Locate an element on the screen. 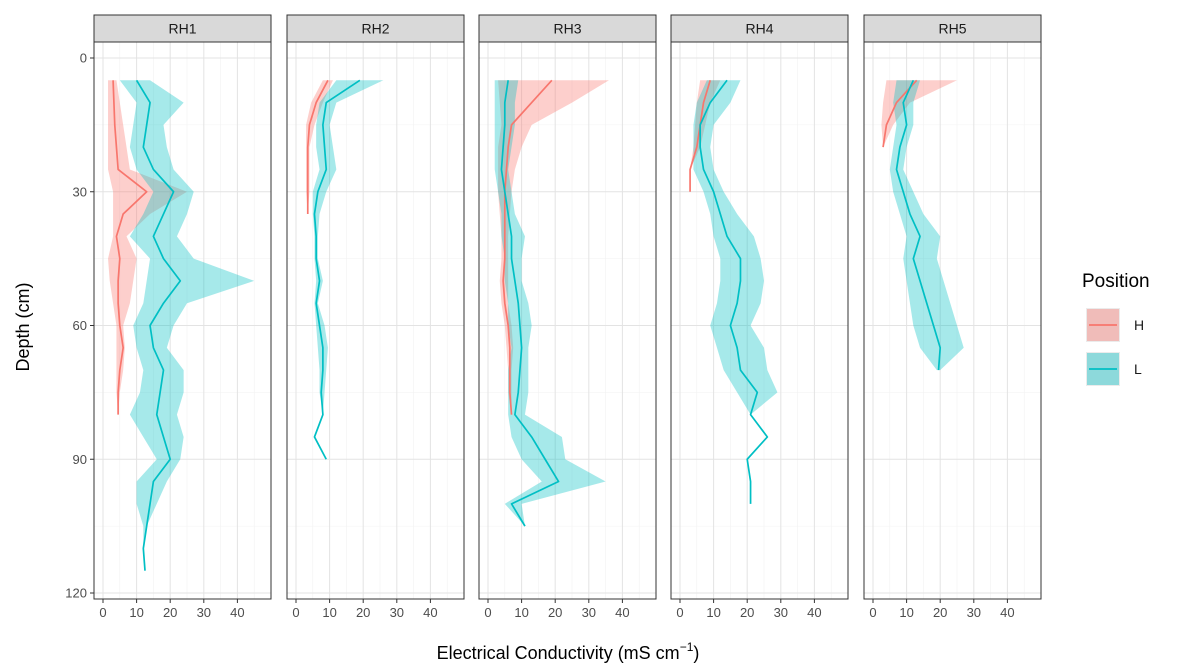  panel-rh4: RH4 0 10 20 30 40 is located at coordinates (759, 317).